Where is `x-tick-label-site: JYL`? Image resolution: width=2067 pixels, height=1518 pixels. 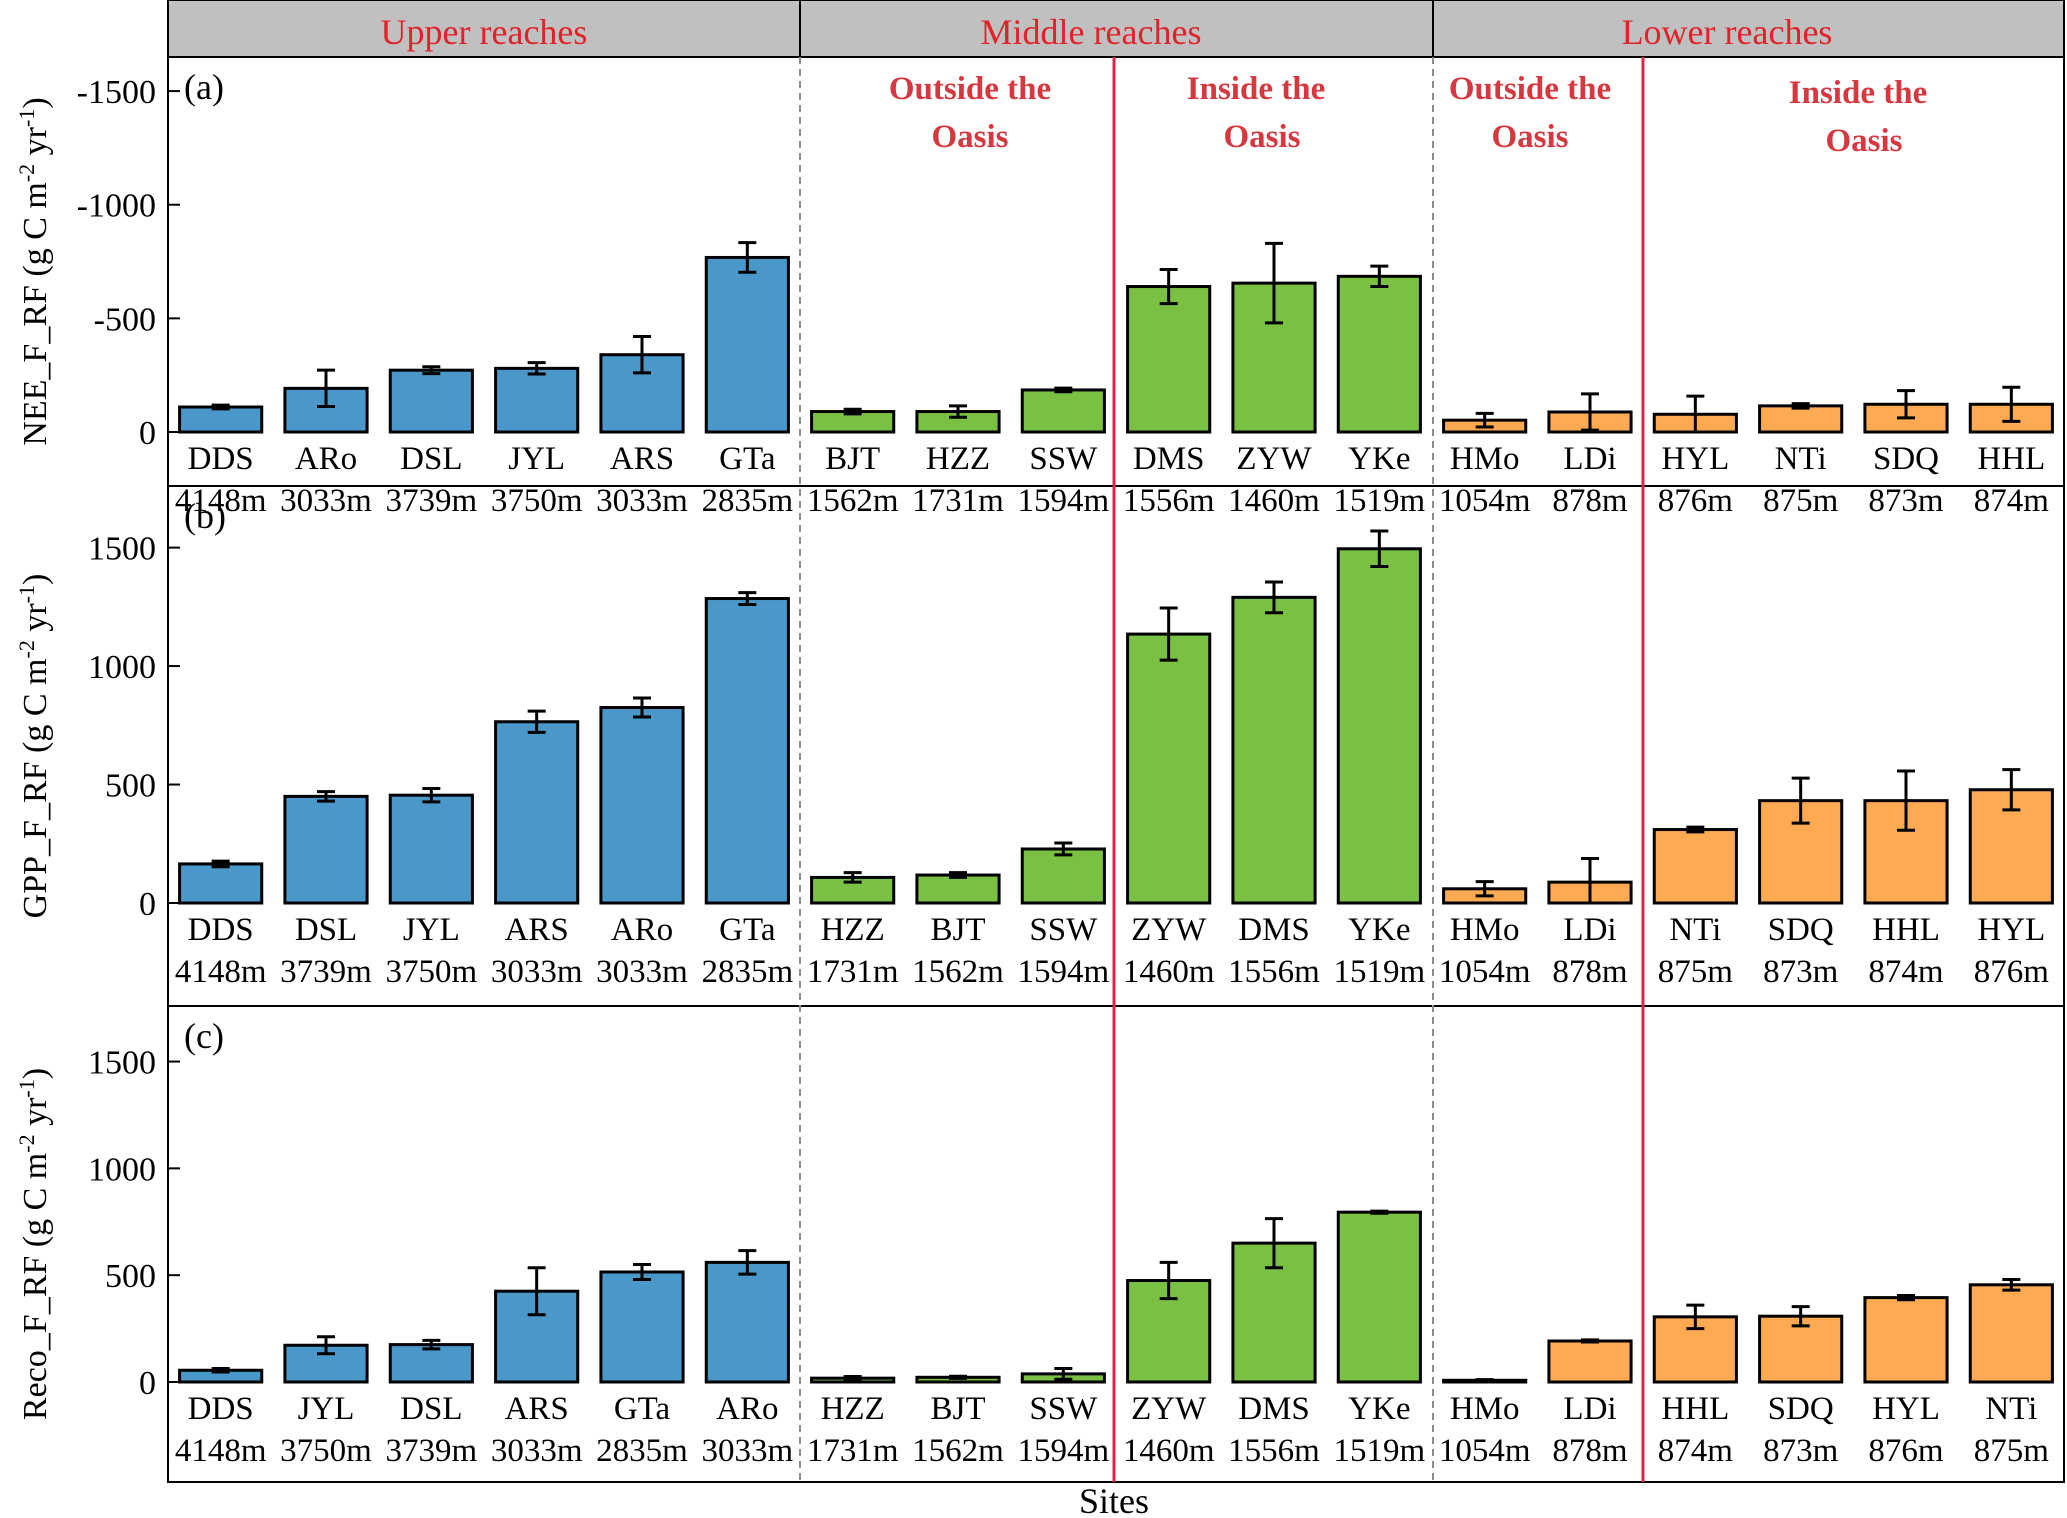 x-tick-label-site: JYL is located at coordinates (431, 930).